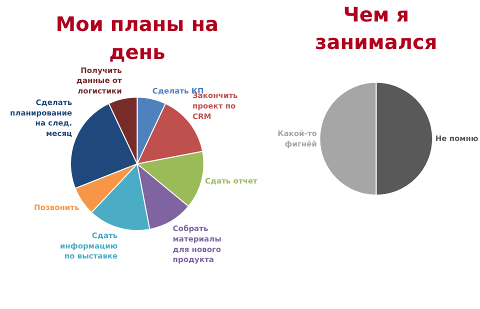 The image size is (480, 309). What do you see at coordinates (376, 28) in the screenshot?
I see `chart-title: Чем я занимался` at bounding box center [376, 28].